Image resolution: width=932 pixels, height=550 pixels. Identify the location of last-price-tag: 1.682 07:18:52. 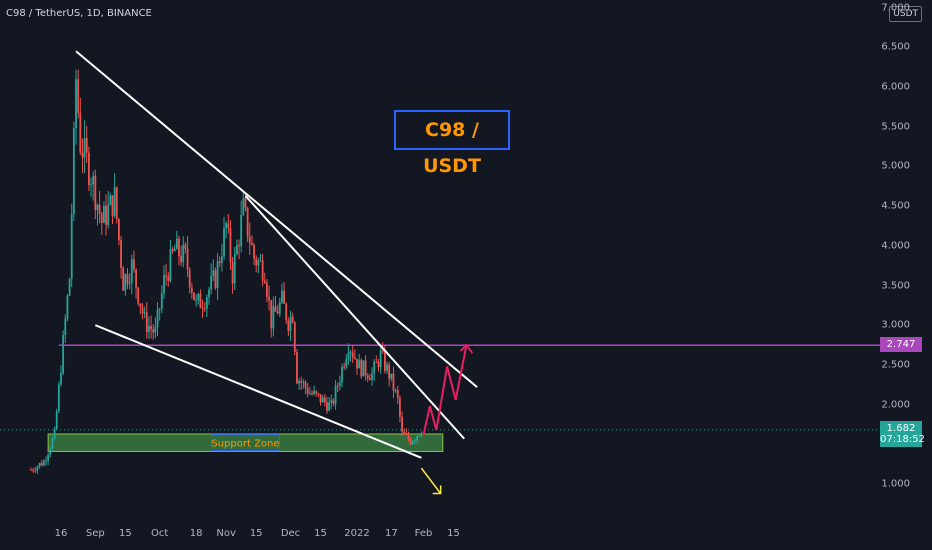
(902, 433).